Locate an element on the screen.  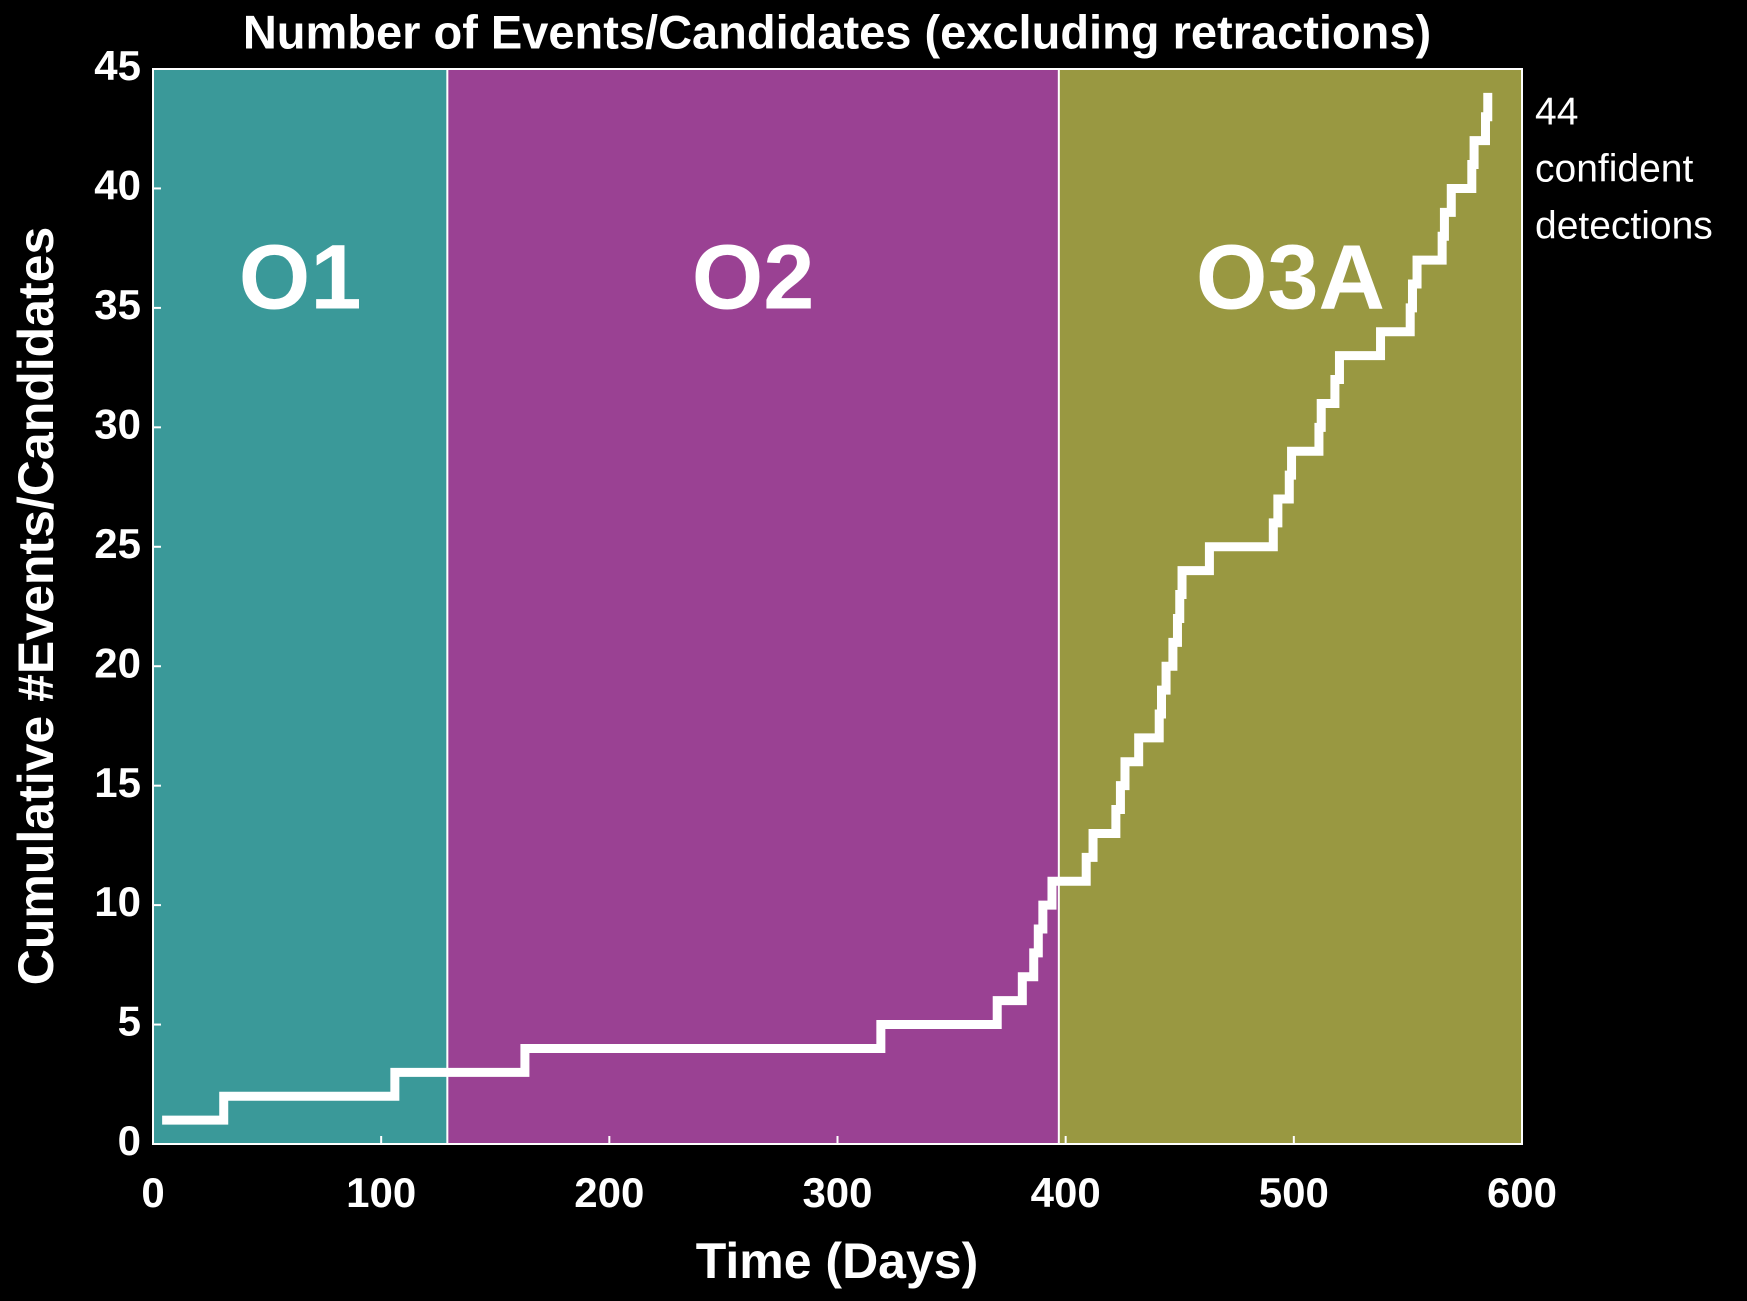
x-tick-label: 300 is located at coordinates (837, 1192).